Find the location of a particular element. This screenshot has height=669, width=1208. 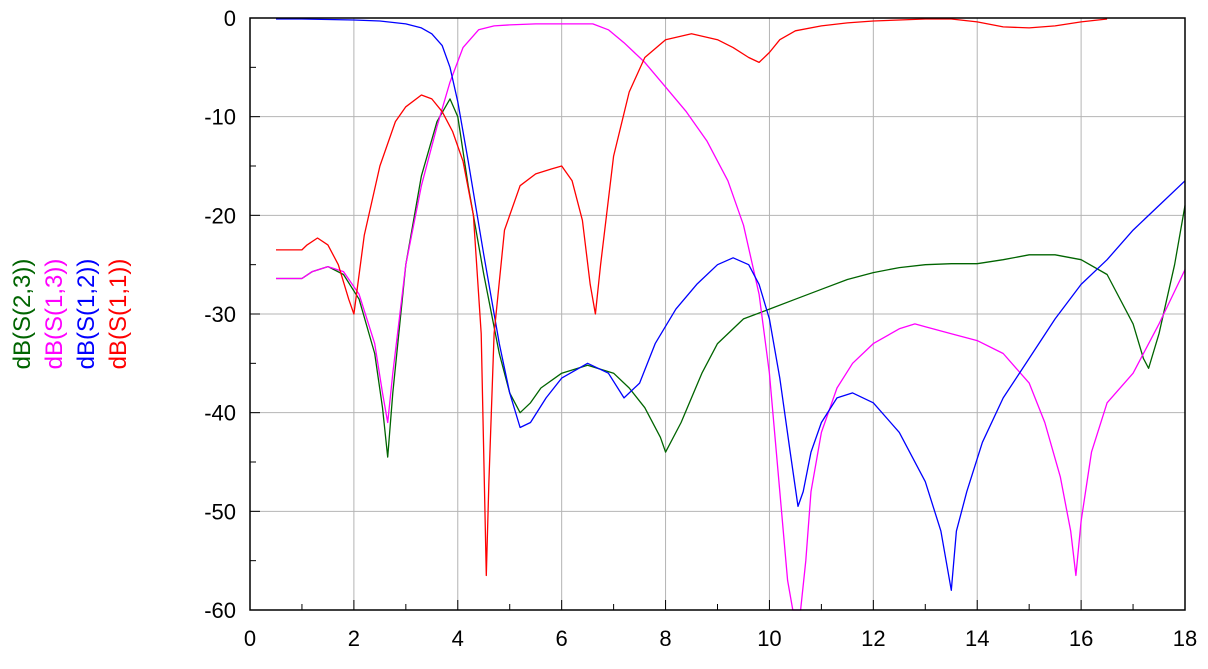

legend-entry: dB(S(1,1)) is located at coordinates (118, 314).